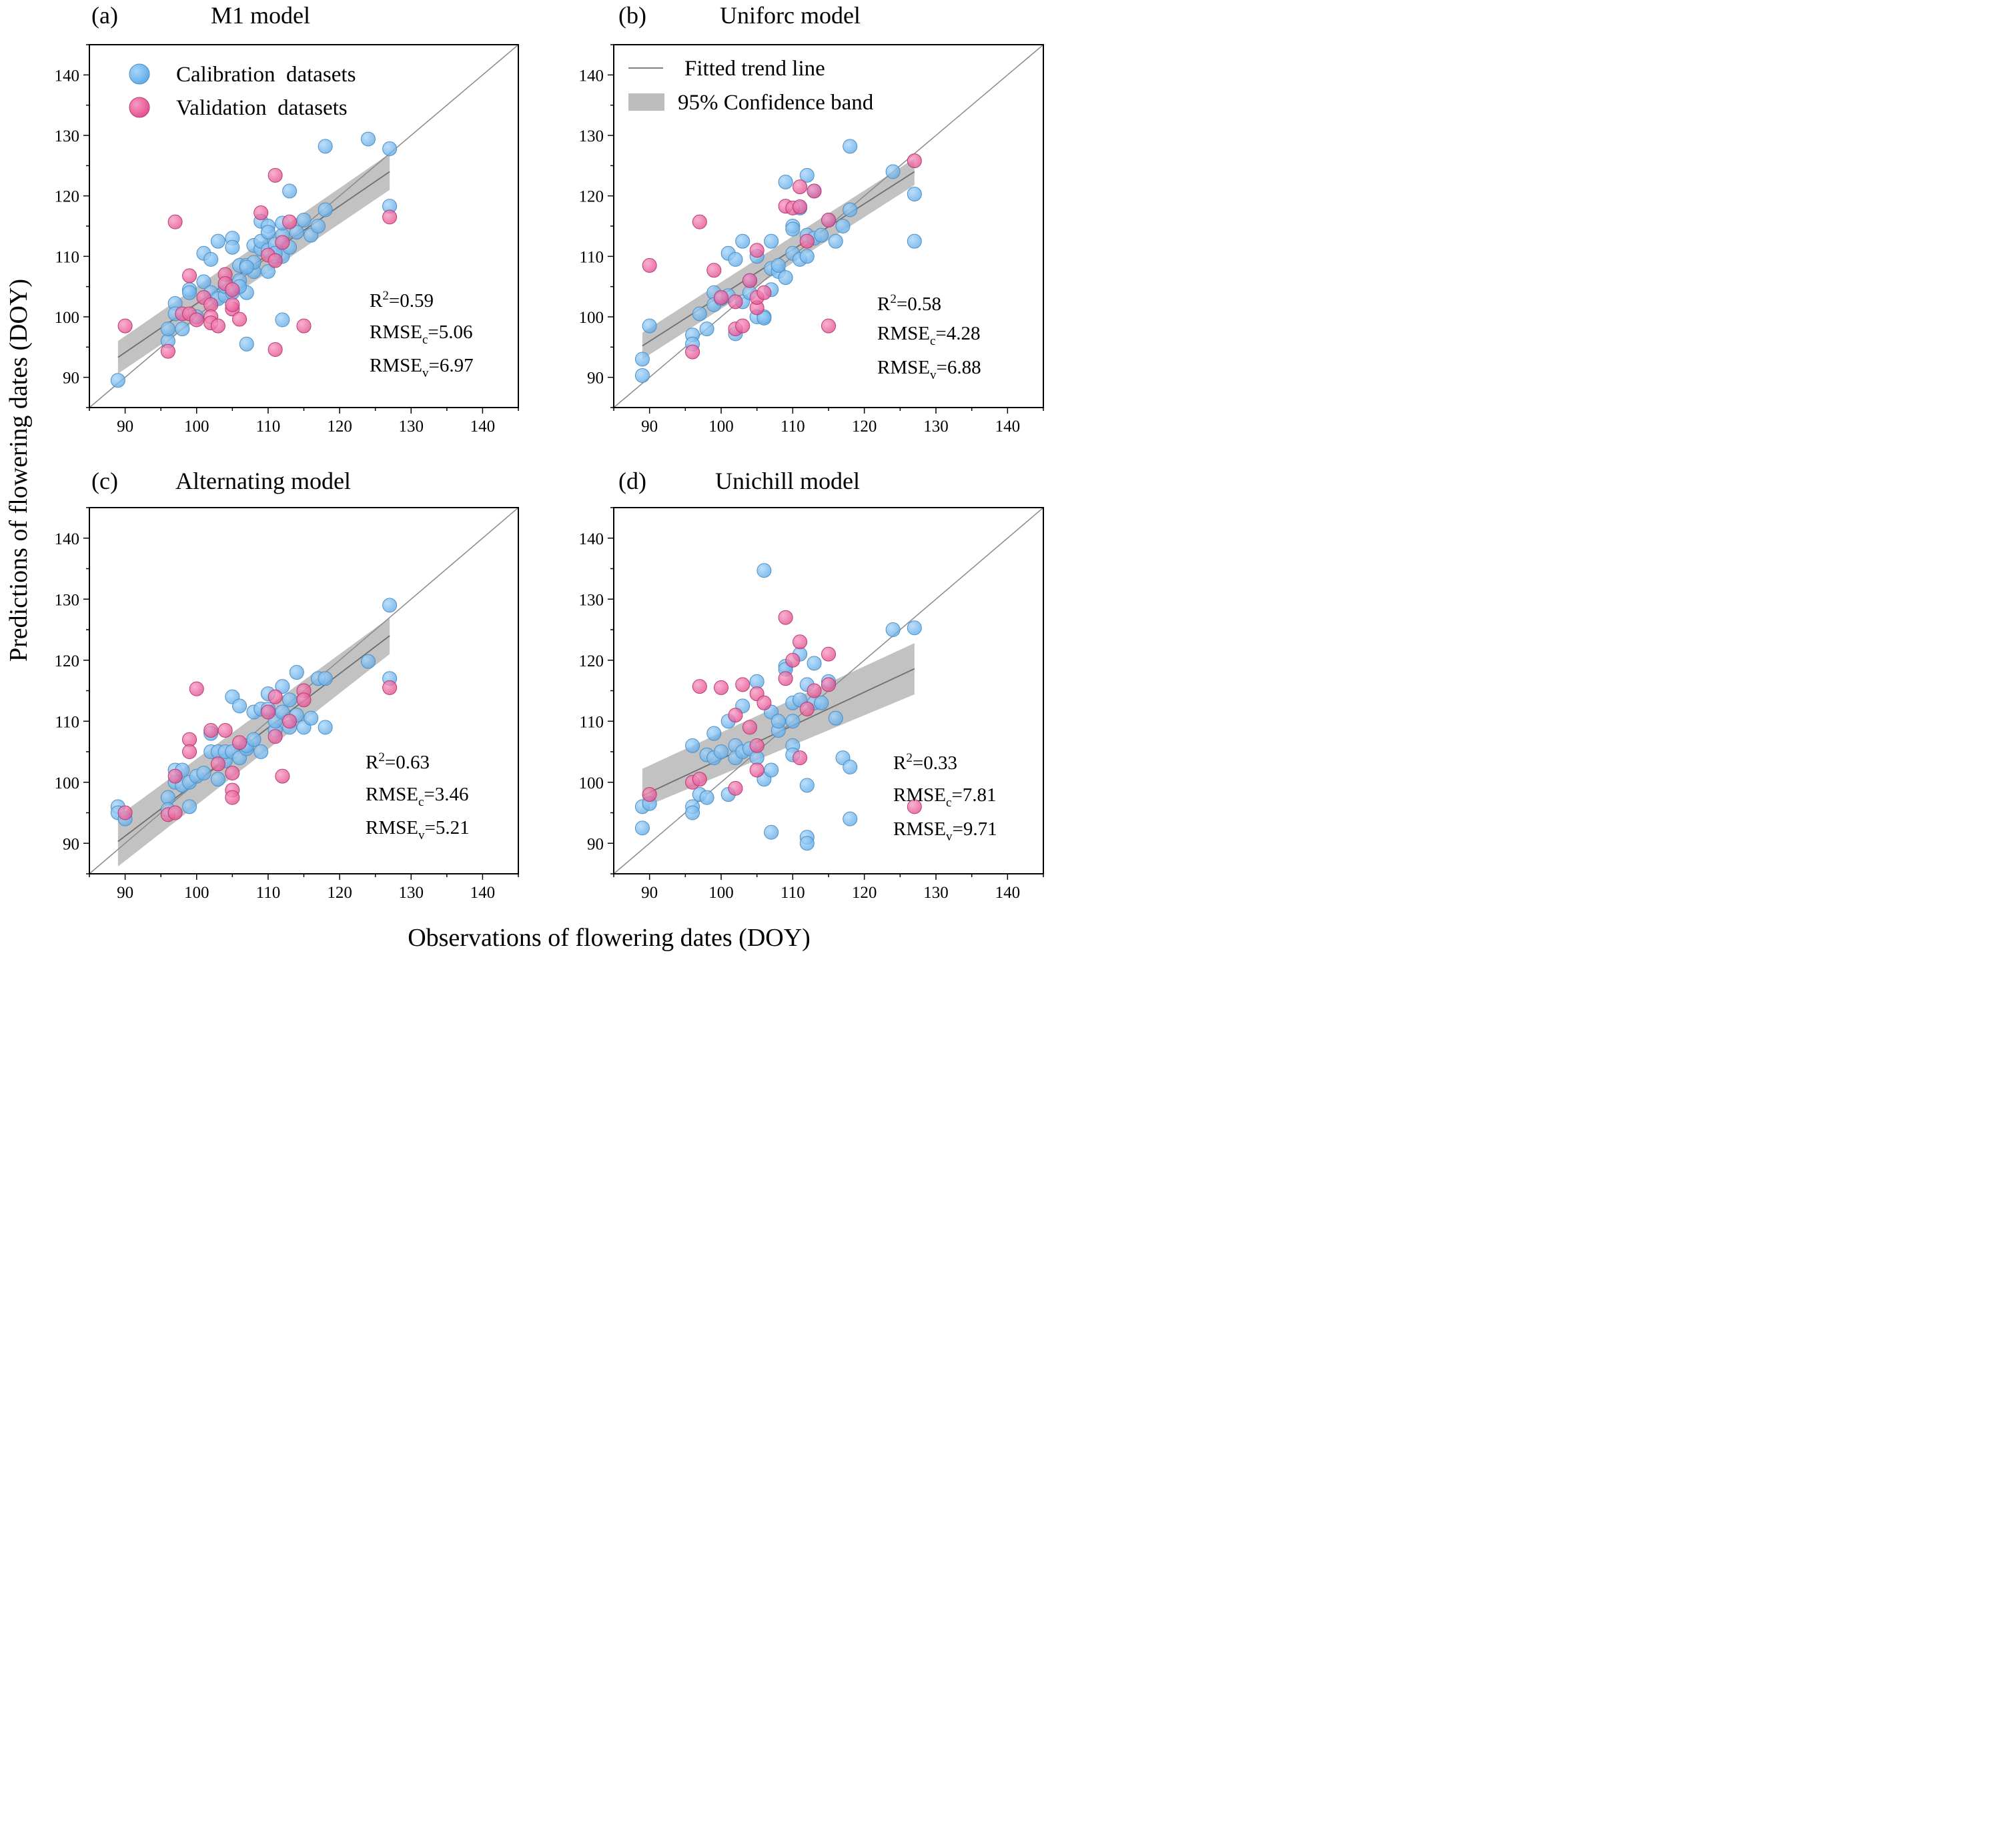 This screenshot has height=1843, width=2016. I want to click on y-tick-label: 120, so click(67, 197).